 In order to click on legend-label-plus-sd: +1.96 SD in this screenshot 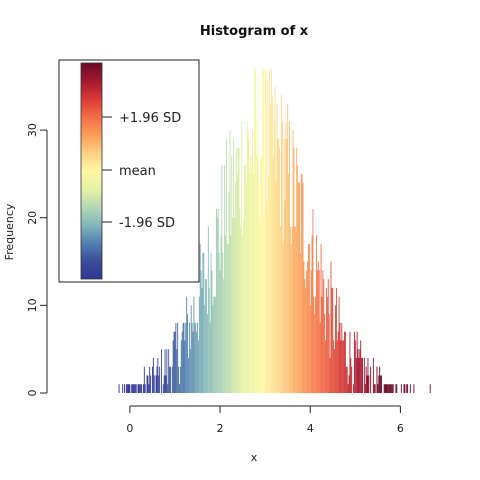, I will do `click(150, 118)`.